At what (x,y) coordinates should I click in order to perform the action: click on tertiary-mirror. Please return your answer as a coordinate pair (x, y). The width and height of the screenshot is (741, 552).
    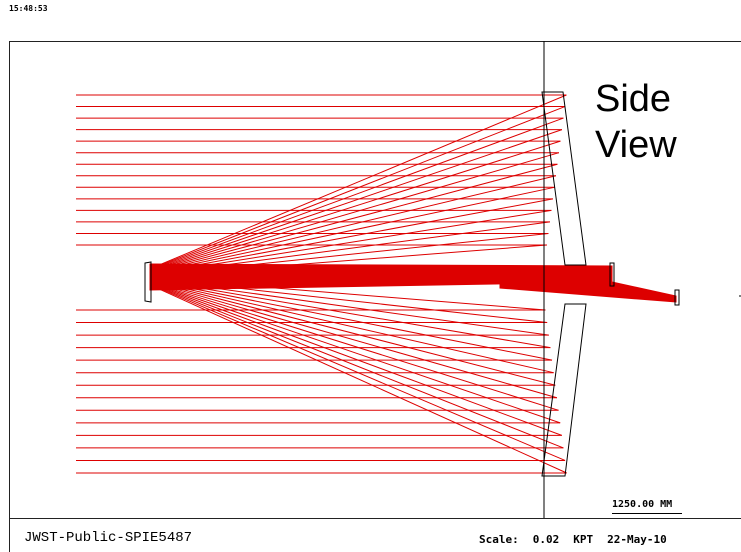
    Looking at the image, I should click on (612, 274).